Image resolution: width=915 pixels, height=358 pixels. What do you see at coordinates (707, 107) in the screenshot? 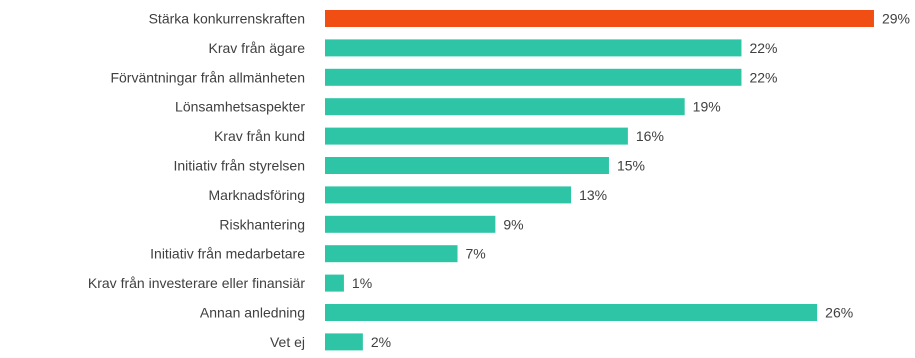
I see `value-label-3: 19%` at bounding box center [707, 107].